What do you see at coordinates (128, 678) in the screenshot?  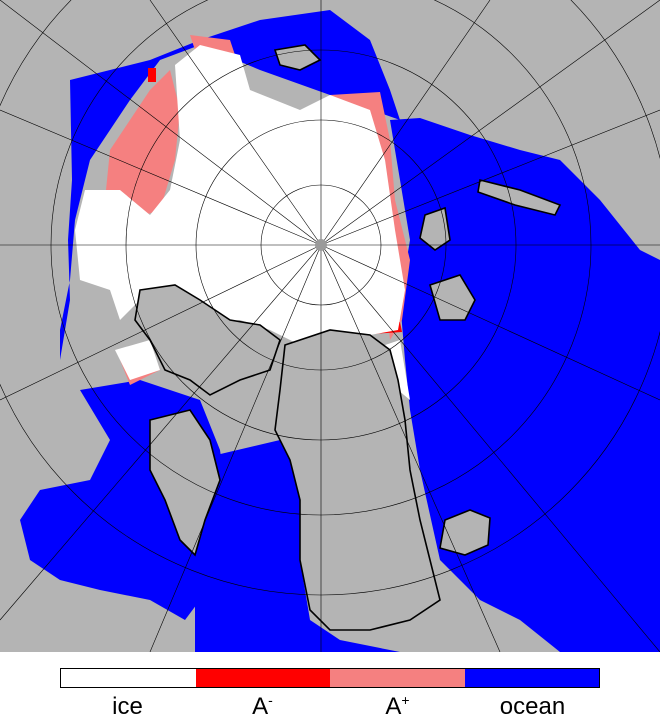 I see `legend-swatch-ice` at bounding box center [128, 678].